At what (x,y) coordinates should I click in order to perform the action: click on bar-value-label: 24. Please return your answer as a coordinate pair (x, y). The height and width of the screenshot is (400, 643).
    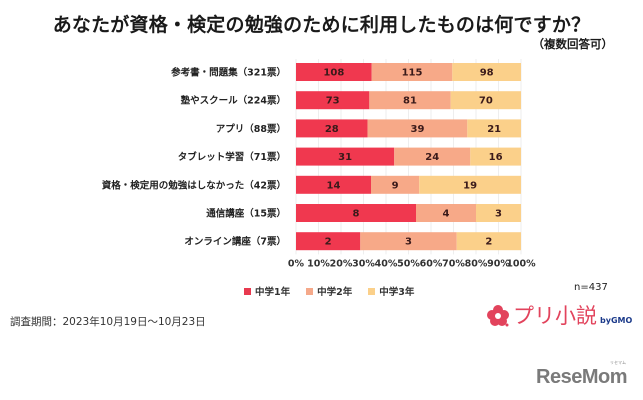
    Looking at the image, I should click on (432, 157).